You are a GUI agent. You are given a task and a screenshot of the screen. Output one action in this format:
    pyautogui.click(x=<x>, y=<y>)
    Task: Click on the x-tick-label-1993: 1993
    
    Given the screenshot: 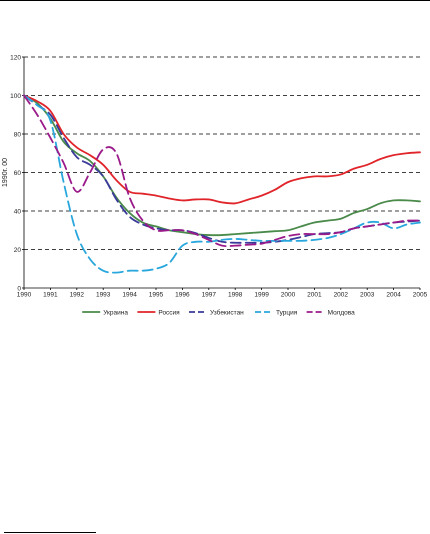 What is the action you would take?
    pyautogui.click(x=103, y=295)
    